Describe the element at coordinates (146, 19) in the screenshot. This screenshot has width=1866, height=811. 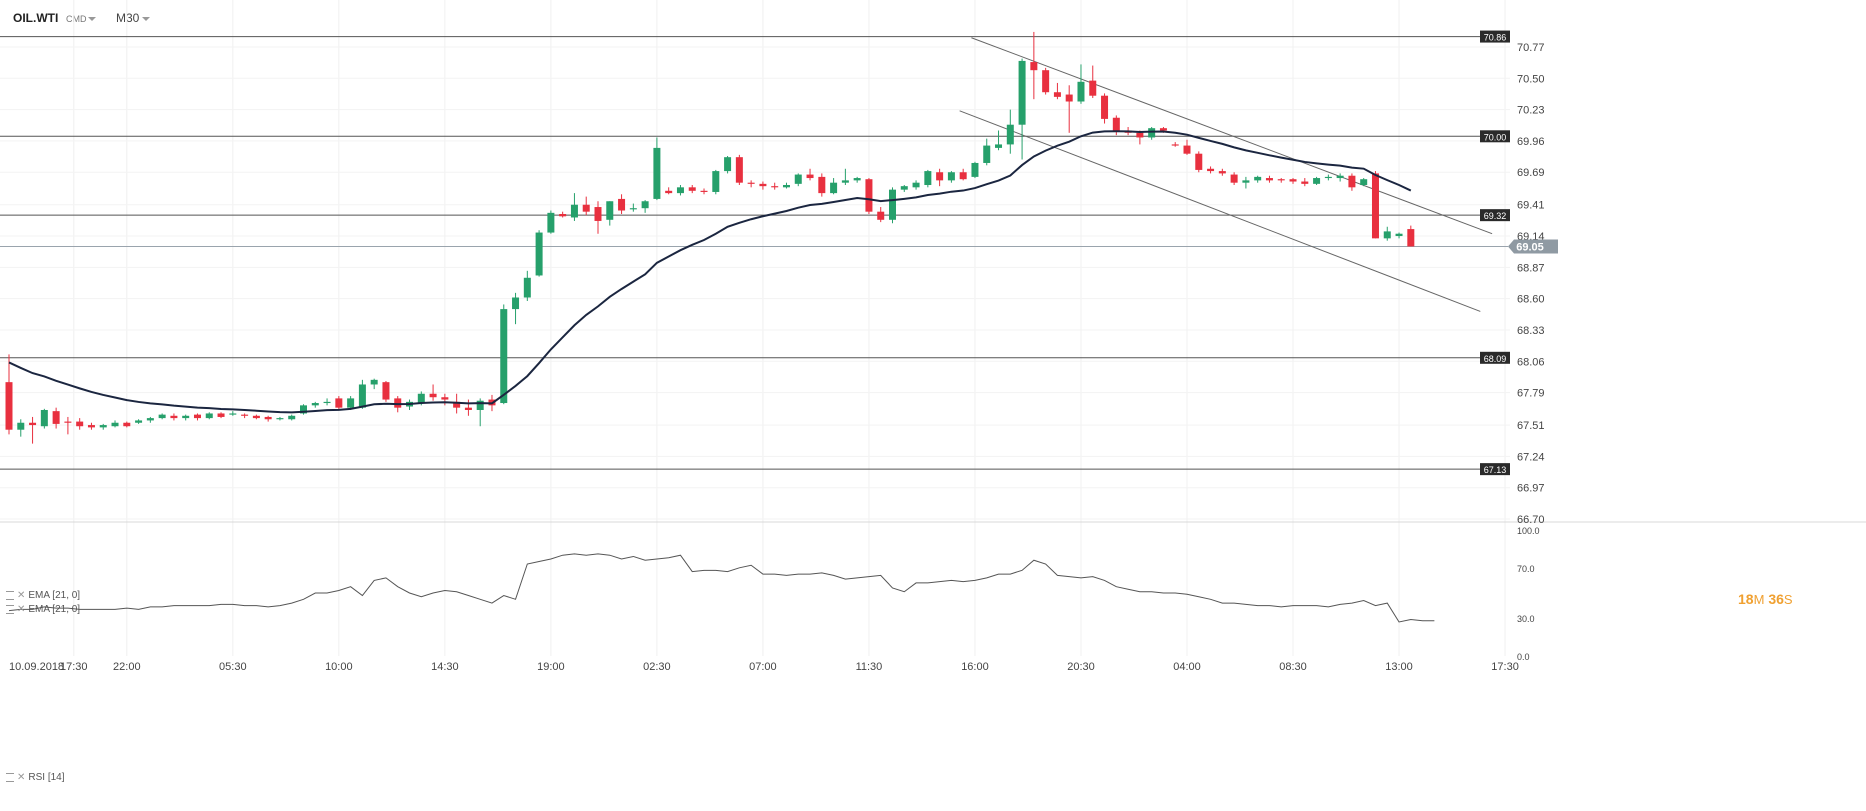
I see `timeframe-chevron-down-icon` at that location.